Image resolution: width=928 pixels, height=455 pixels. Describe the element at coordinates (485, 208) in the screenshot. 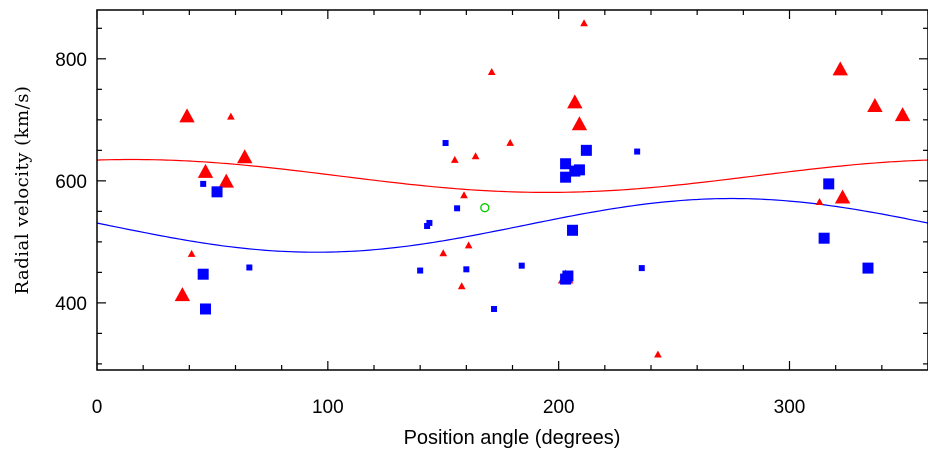

I see `green-circle-point` at that location.